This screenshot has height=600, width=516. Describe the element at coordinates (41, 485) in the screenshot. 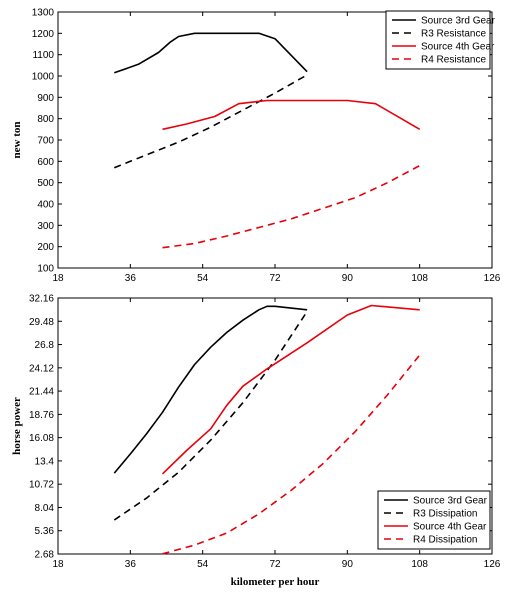

I see `y-tick-label: 10.72` at that location.